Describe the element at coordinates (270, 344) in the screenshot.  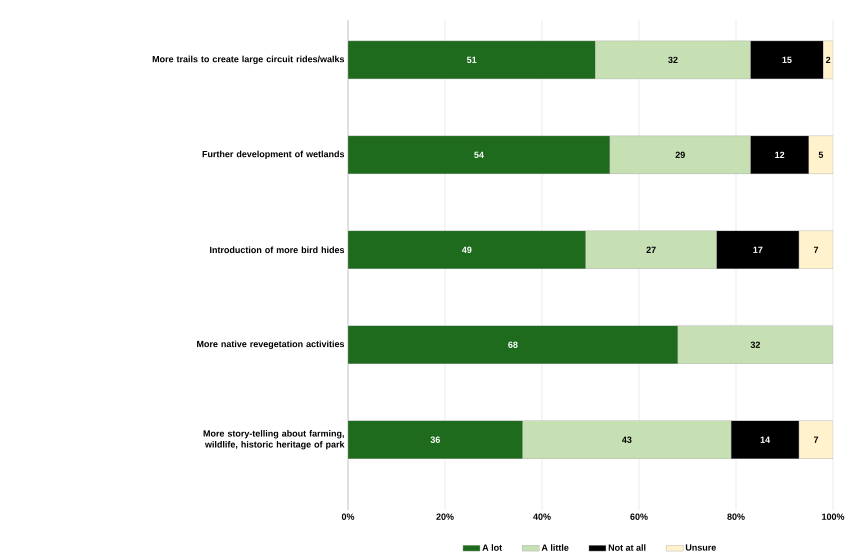
I see `y-tick-label: More native revegetation activities` at that location.